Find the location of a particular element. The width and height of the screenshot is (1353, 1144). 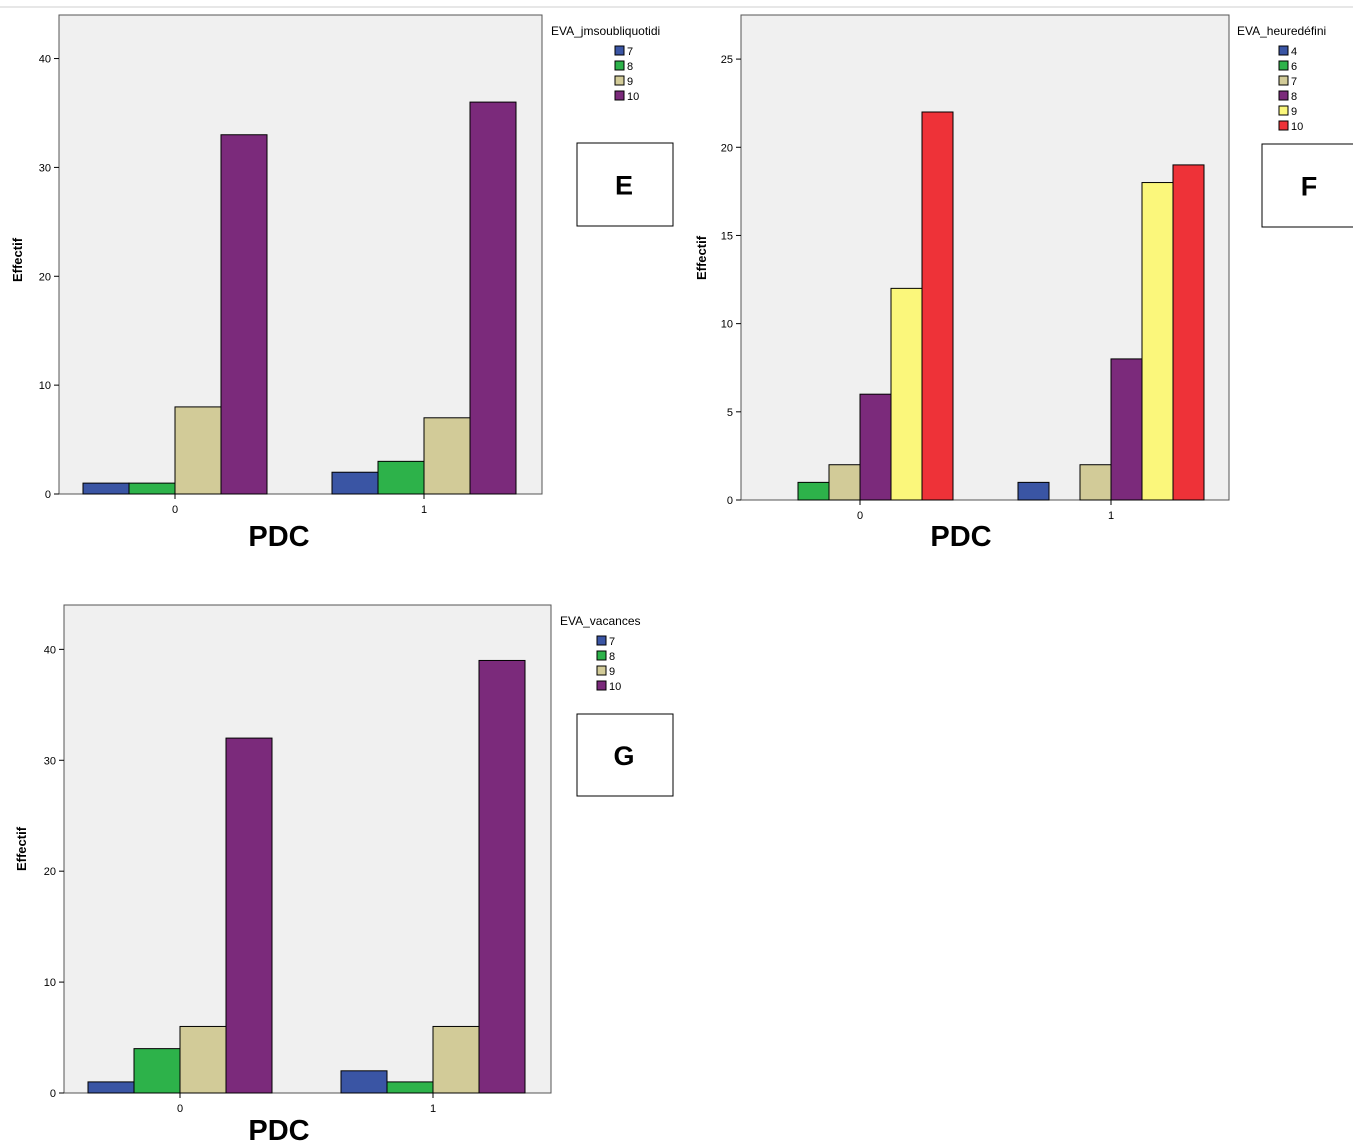

legend-item: 4 is located at coordinates (1294, 52).